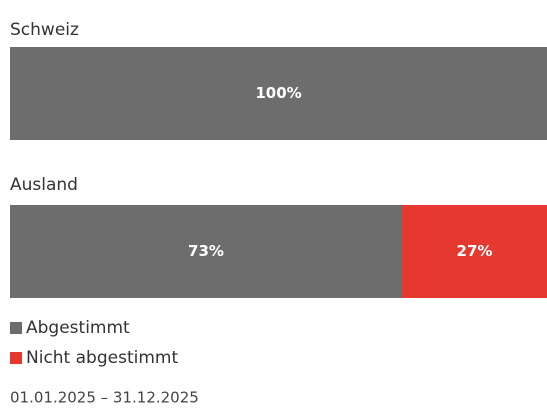 The width and height of the screenshot is (547, 410). Describe the element at coordinates (78, 328) in the screenshot. I see `legend-label: Abgestimmt` at that location.